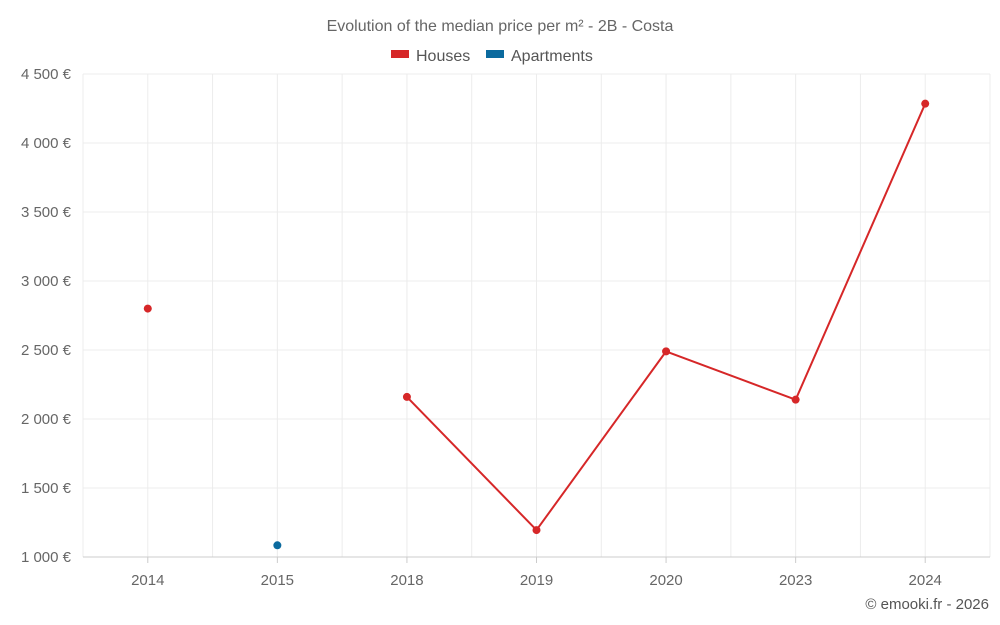 This screenshot has height=625, width=1000. I want to click on data-point-houses-2024, so click(925, 103).